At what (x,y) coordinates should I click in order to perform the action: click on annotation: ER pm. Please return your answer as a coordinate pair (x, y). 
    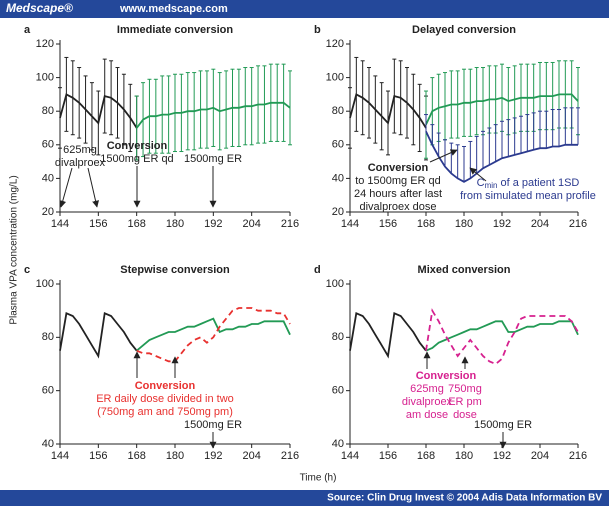
    Looking at the image, I should click on (465, 402).